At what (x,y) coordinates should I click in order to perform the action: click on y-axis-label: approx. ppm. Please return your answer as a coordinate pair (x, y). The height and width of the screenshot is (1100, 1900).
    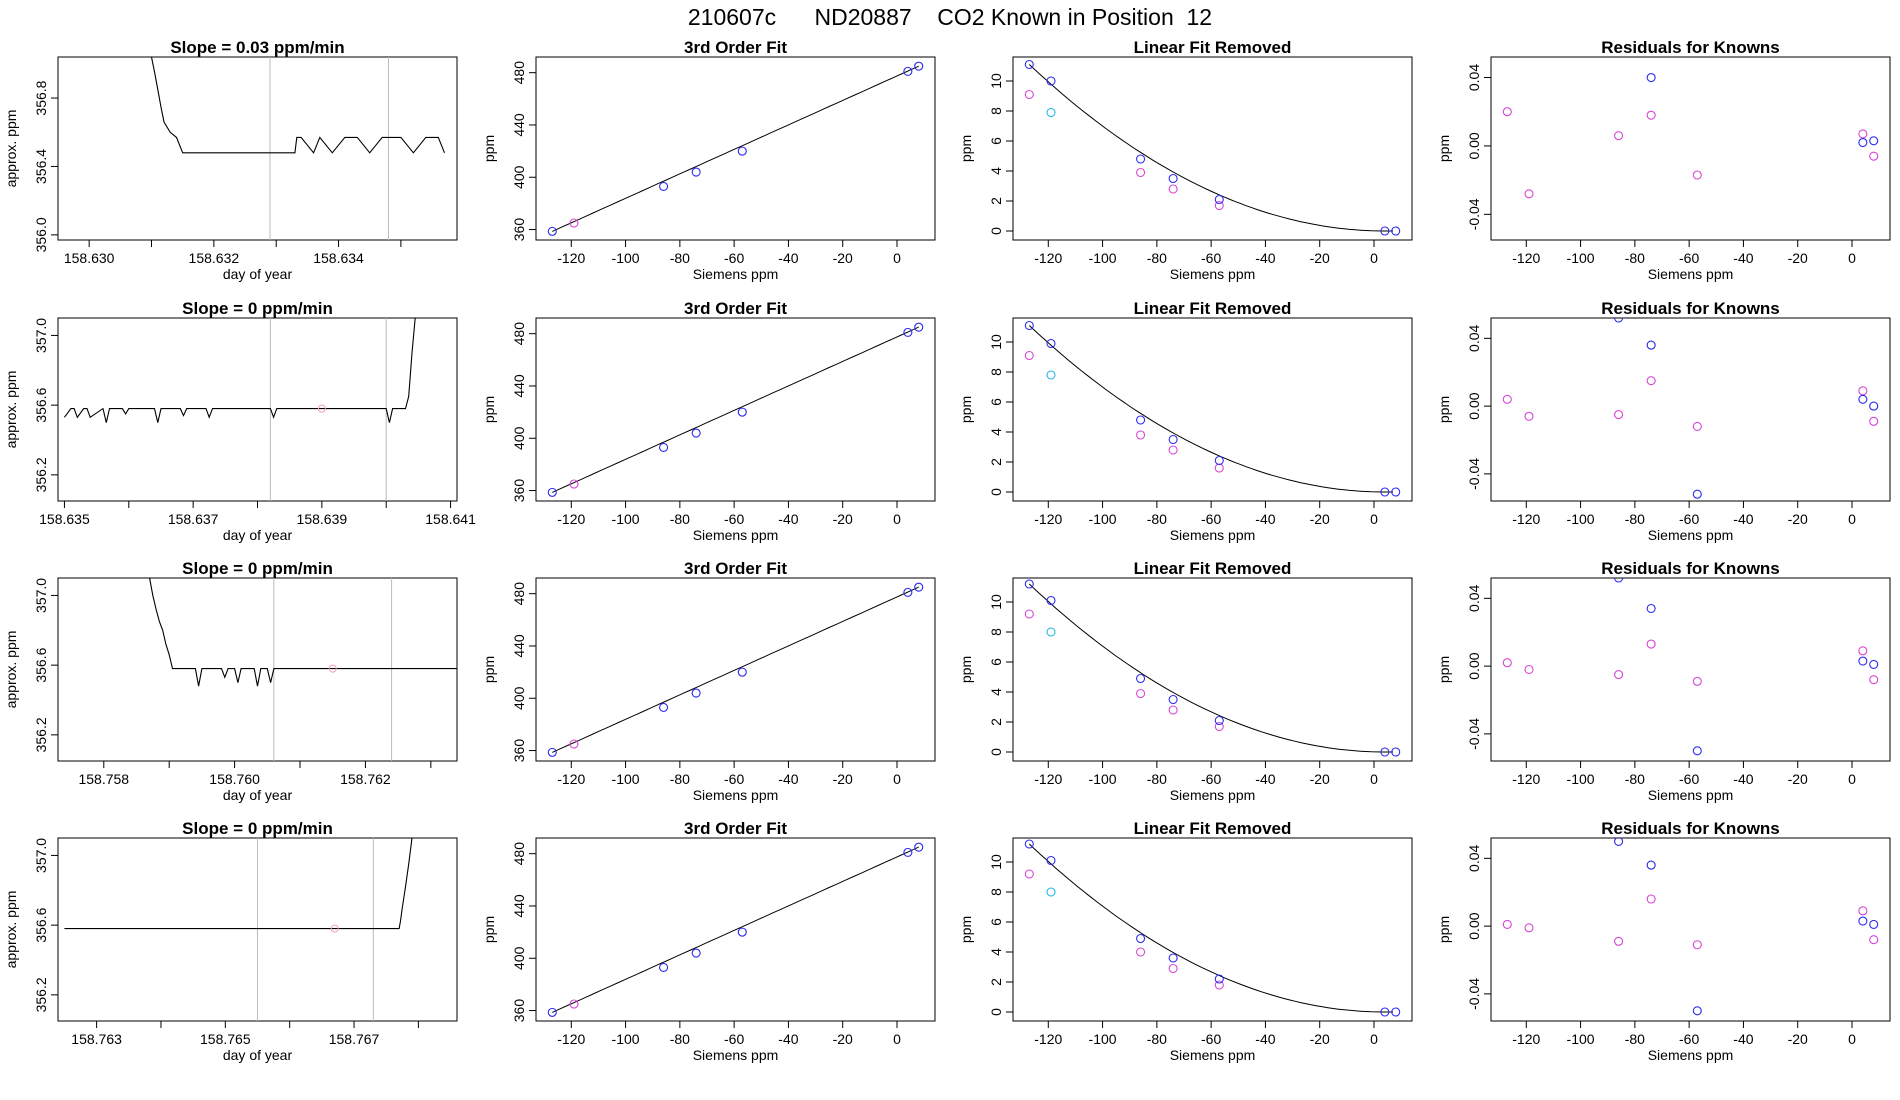
    Looking at the image, I should click on (11, 670).